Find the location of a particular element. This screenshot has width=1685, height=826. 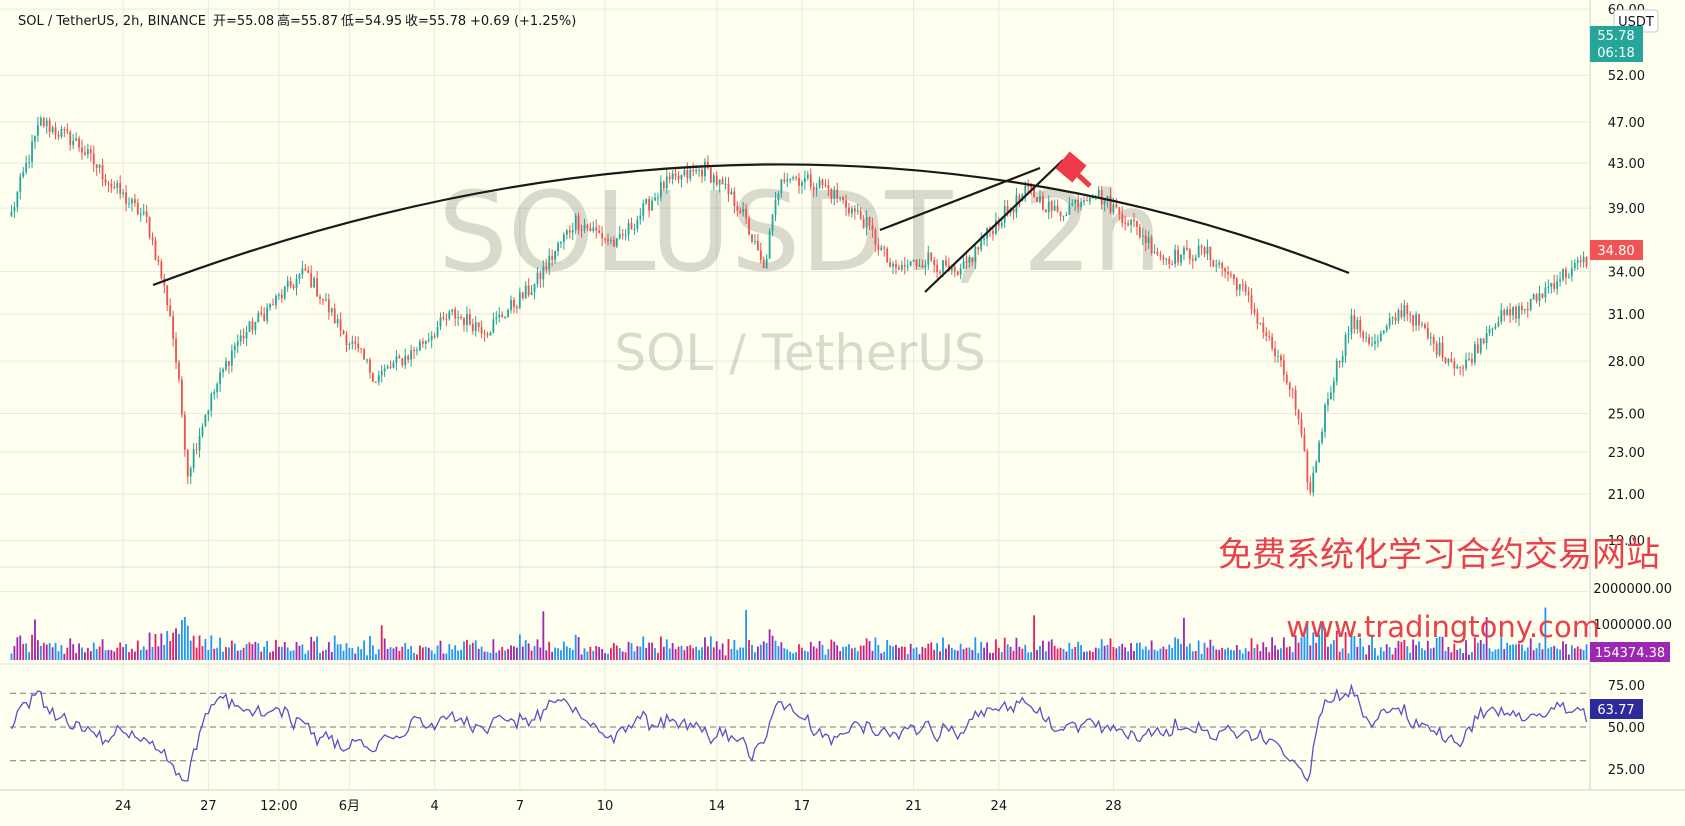

time-axis: 24 27 12:00 6月 4 7 10 14 17 21 24 28 is located at coordinates (618, 806).